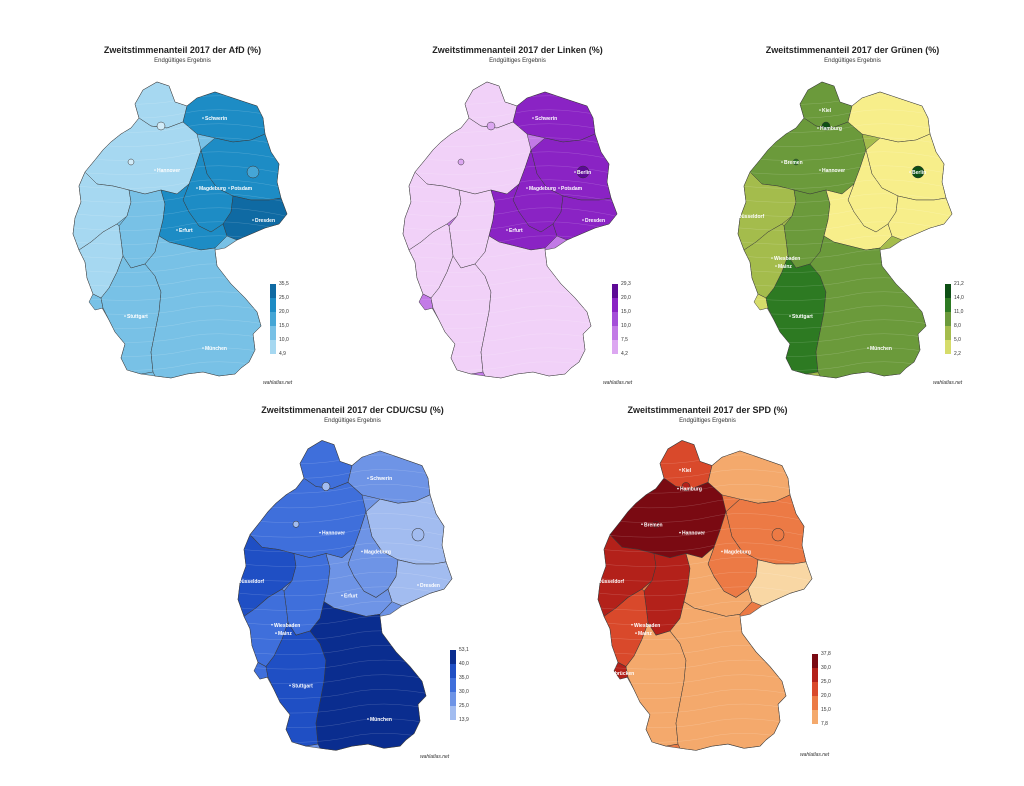 This screenshot has width=1024, height=786. What do you see at coordinates (517, 50) in the screenshot?
I see `map-title: Zweitstimmenanteil 2017 der Linken (%)` at bounding box center [517, 50].